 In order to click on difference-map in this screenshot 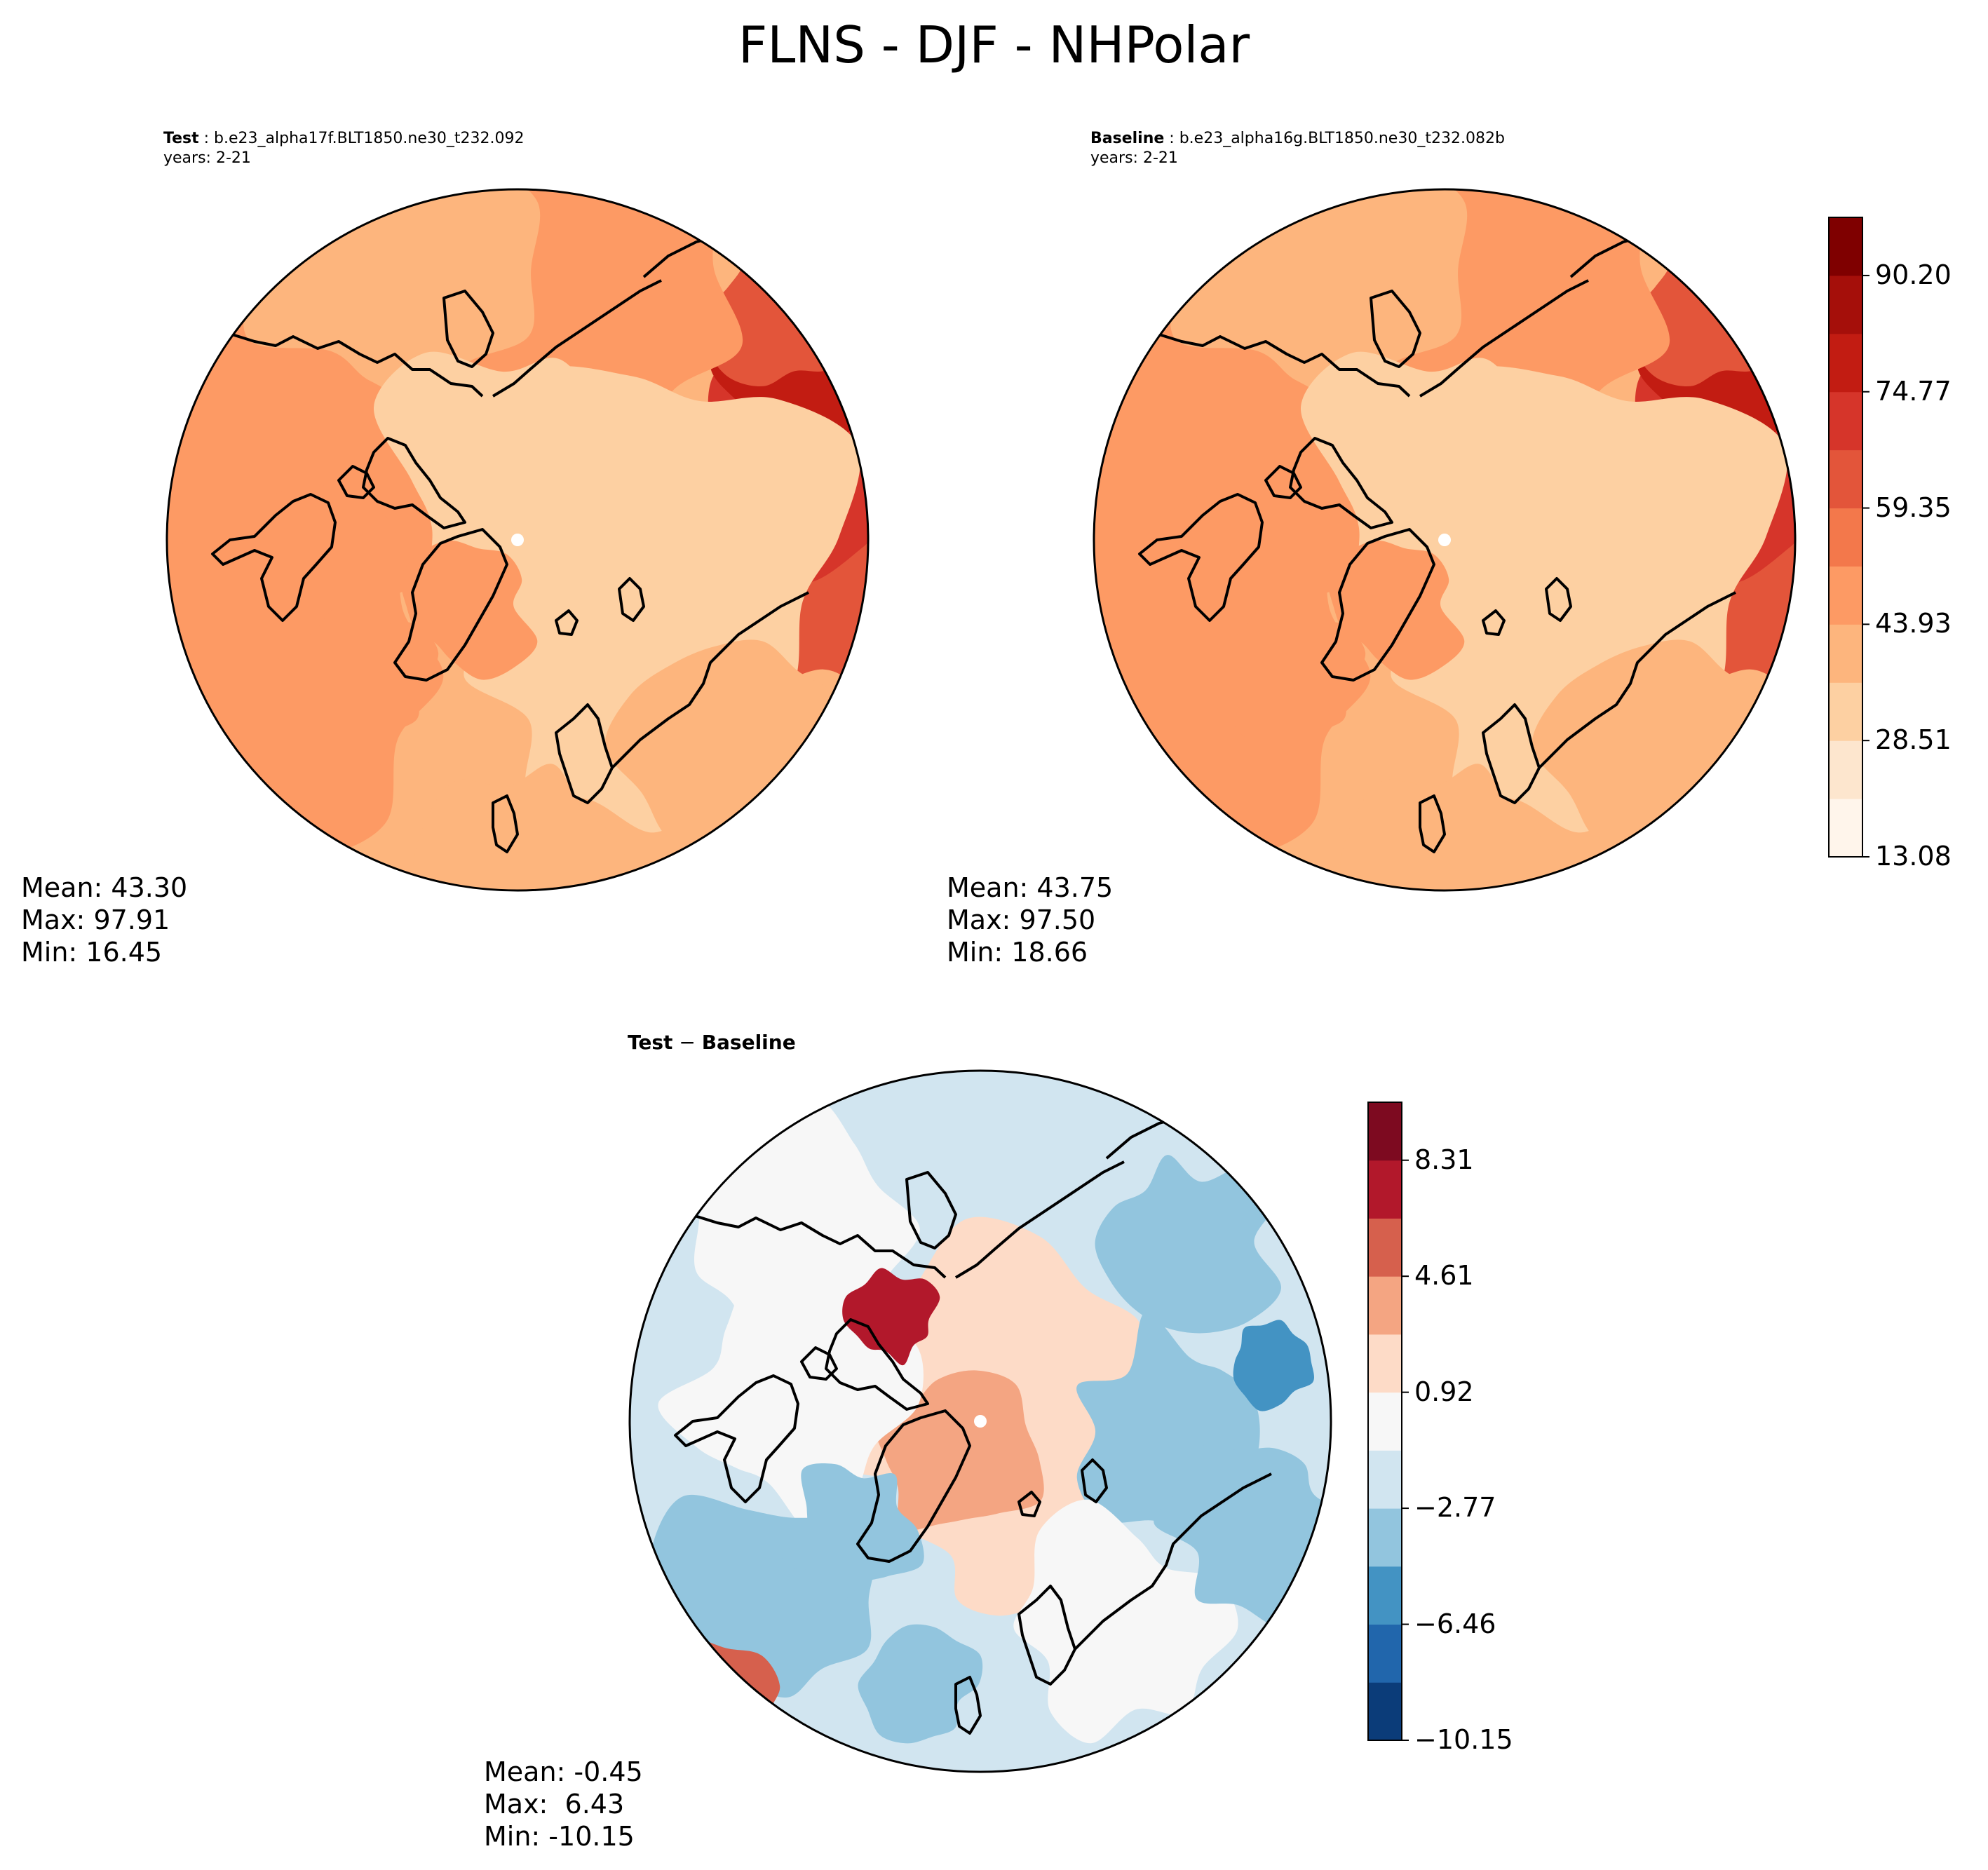, I will do `click(980, 1421)`.